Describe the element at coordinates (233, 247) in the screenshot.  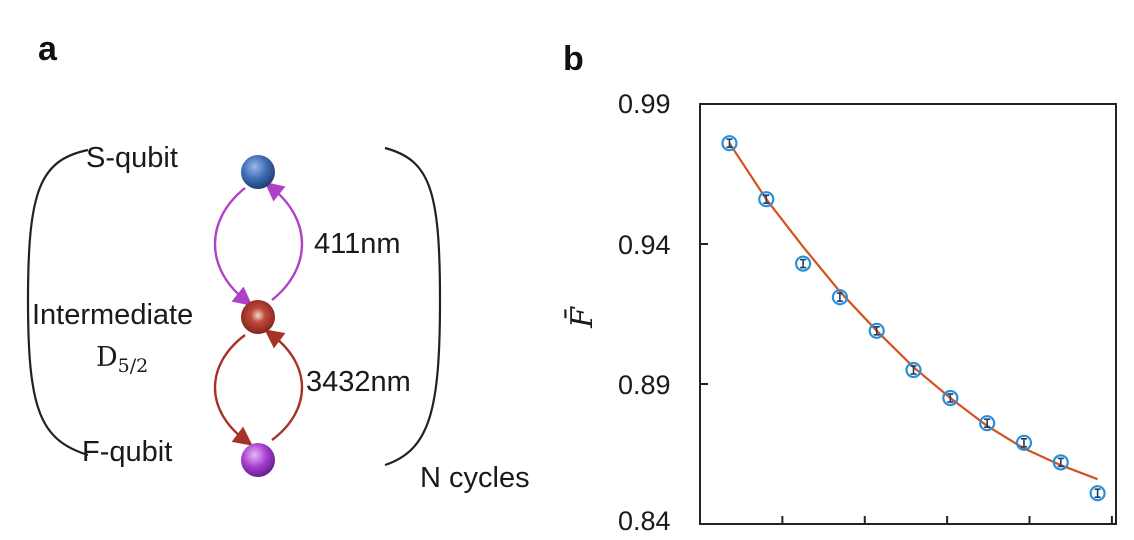
I see `upper-arrow-down` at that location.